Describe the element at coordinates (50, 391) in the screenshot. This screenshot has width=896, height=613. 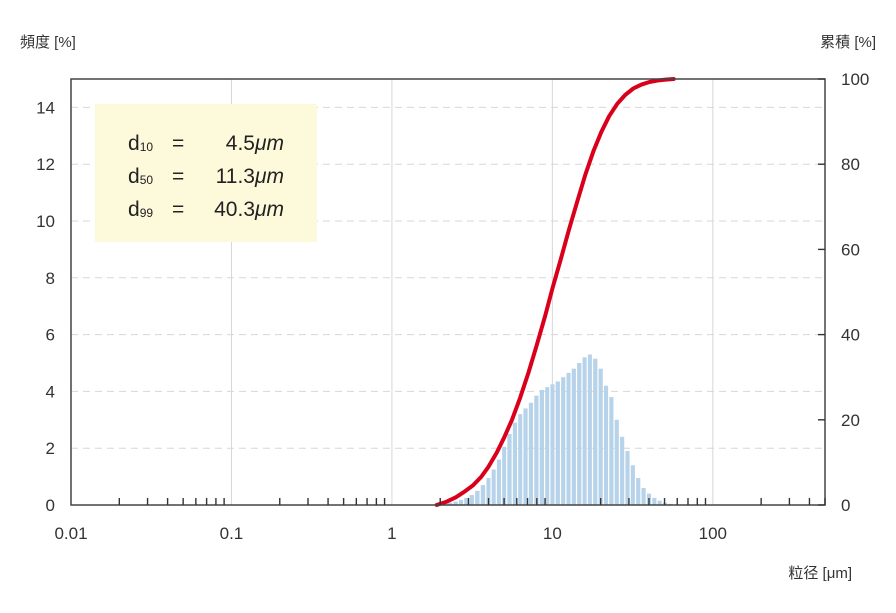
I see `y-left-tick-label: 4` at that location.